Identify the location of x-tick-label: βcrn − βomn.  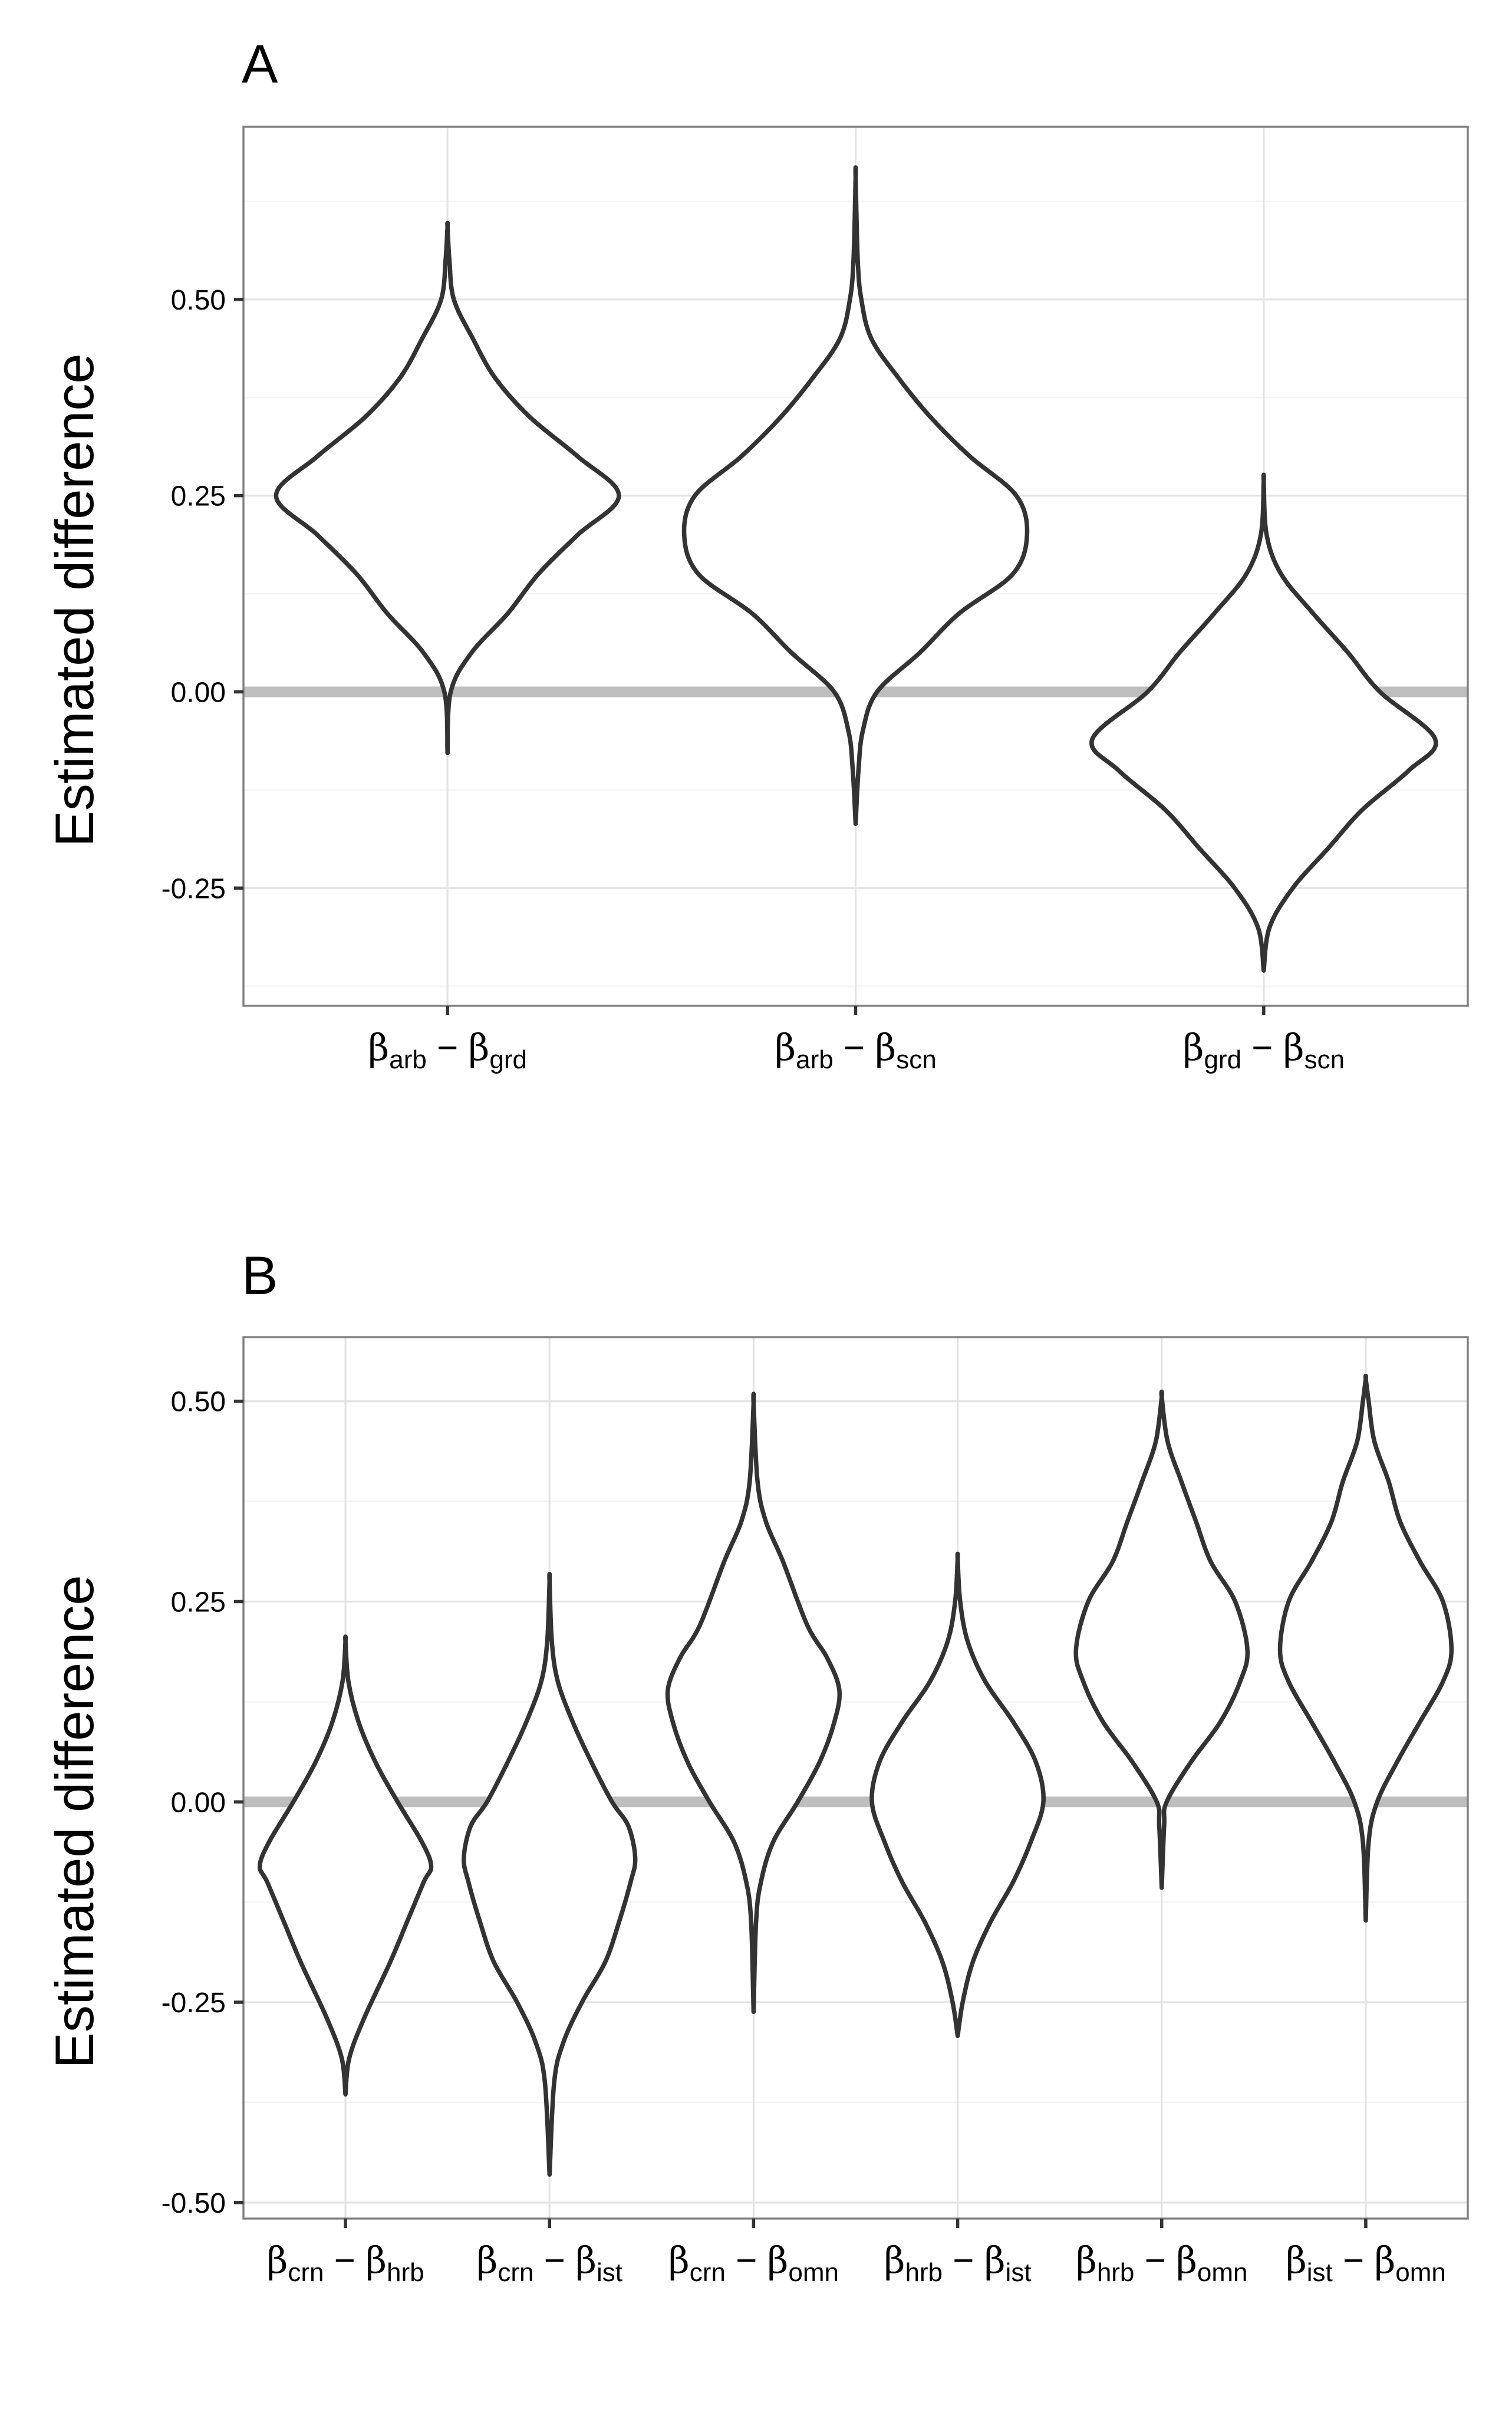
(753, 2263).